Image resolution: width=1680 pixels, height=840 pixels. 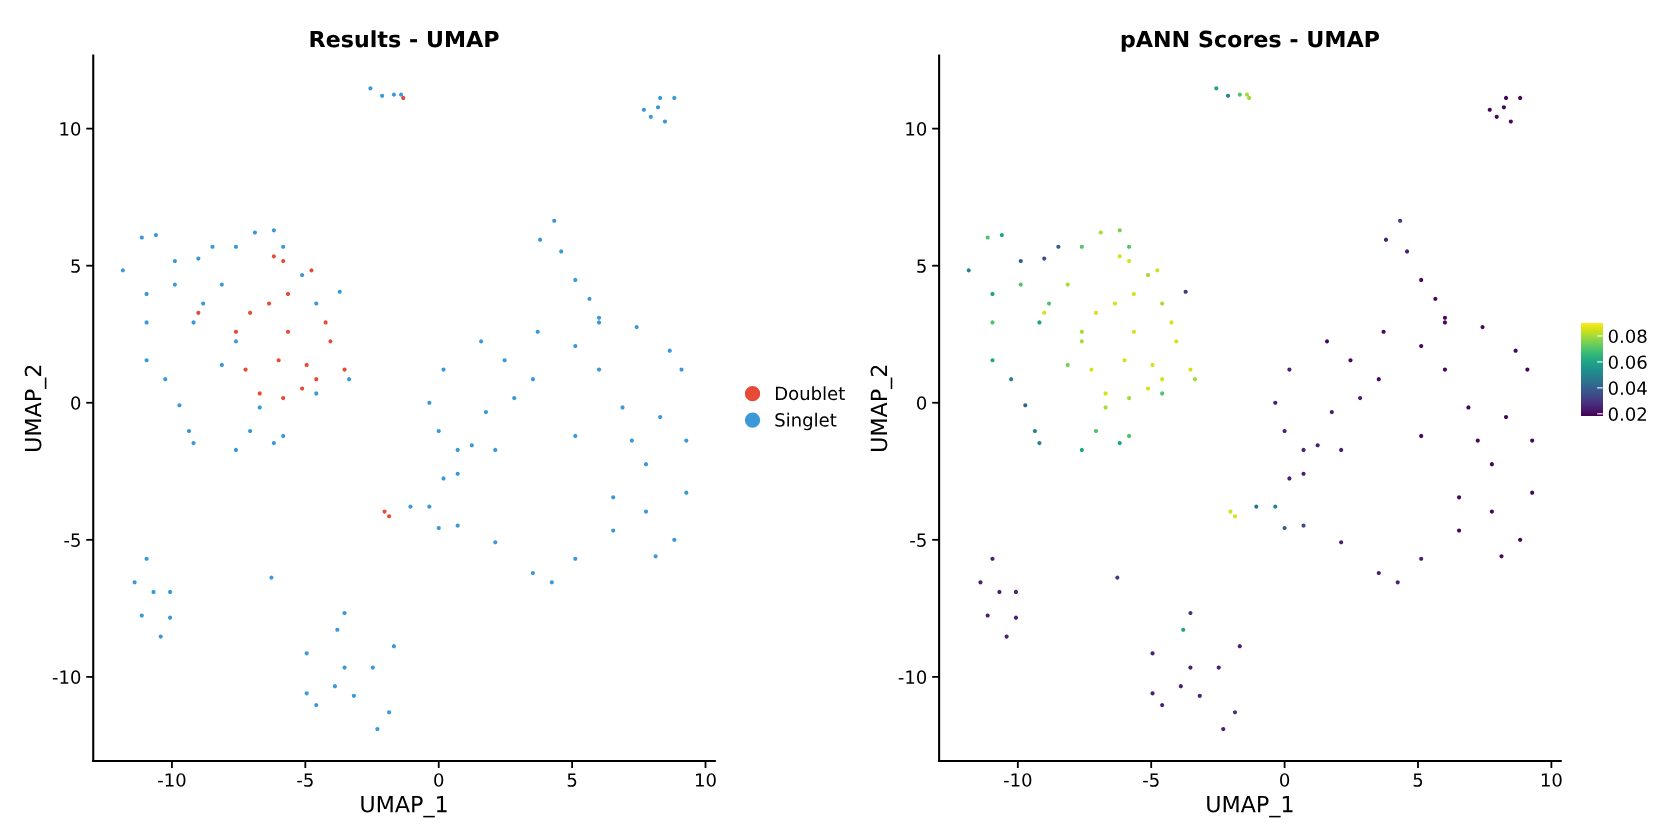 What do you see at coordinates (806, 421) in the screenshot?
I see `legend-label: Singlet` at bounding box center [806, 421].